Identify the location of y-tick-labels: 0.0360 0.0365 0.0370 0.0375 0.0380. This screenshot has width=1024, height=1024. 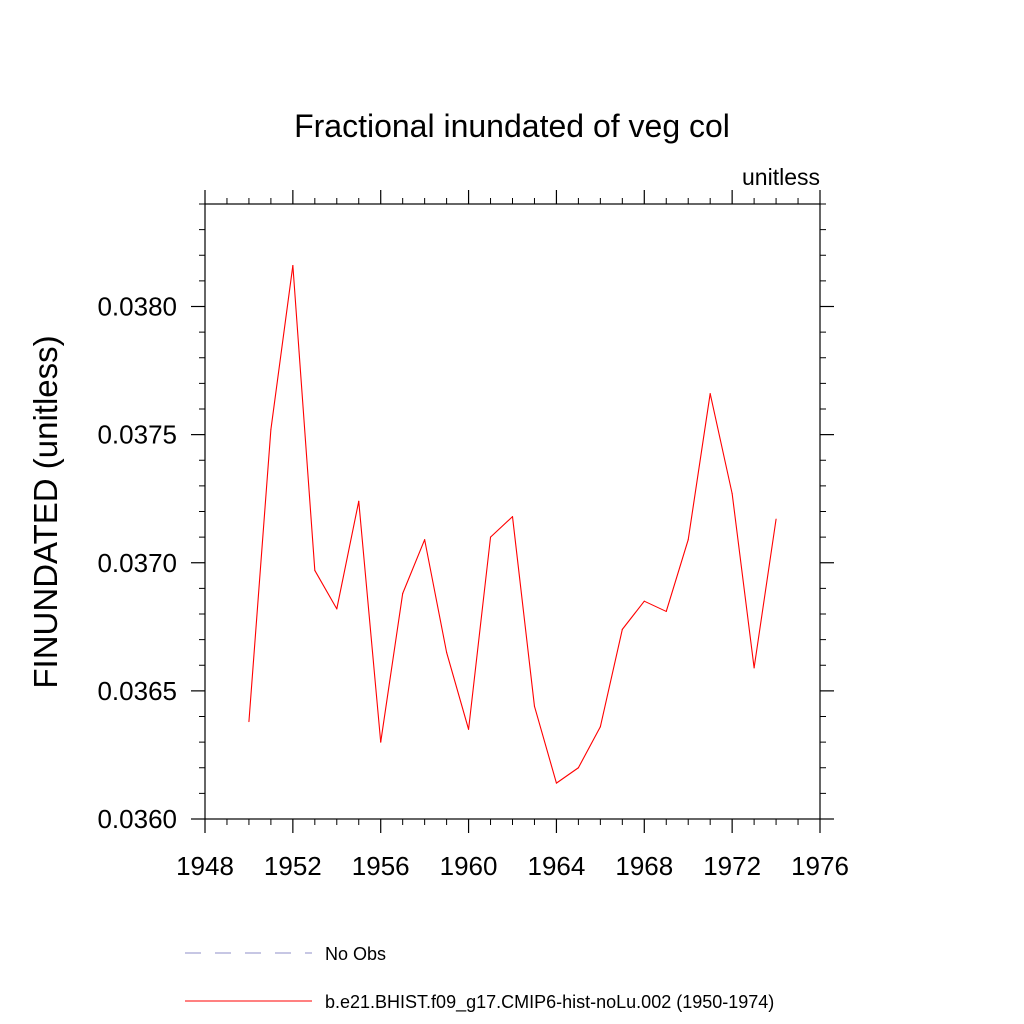
(137, 563).